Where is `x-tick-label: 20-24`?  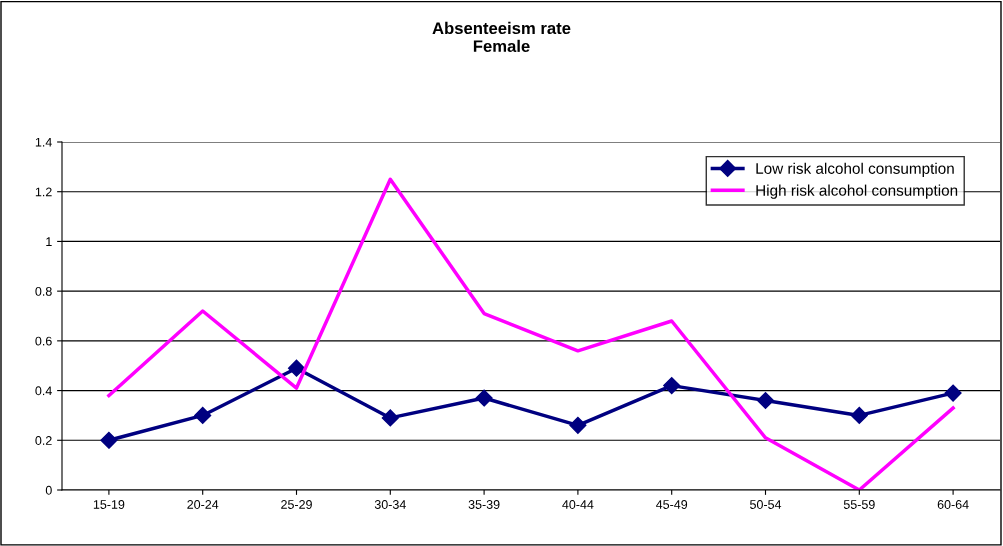 x-tick-label: 20-24 is located at coordinates (203, 504).